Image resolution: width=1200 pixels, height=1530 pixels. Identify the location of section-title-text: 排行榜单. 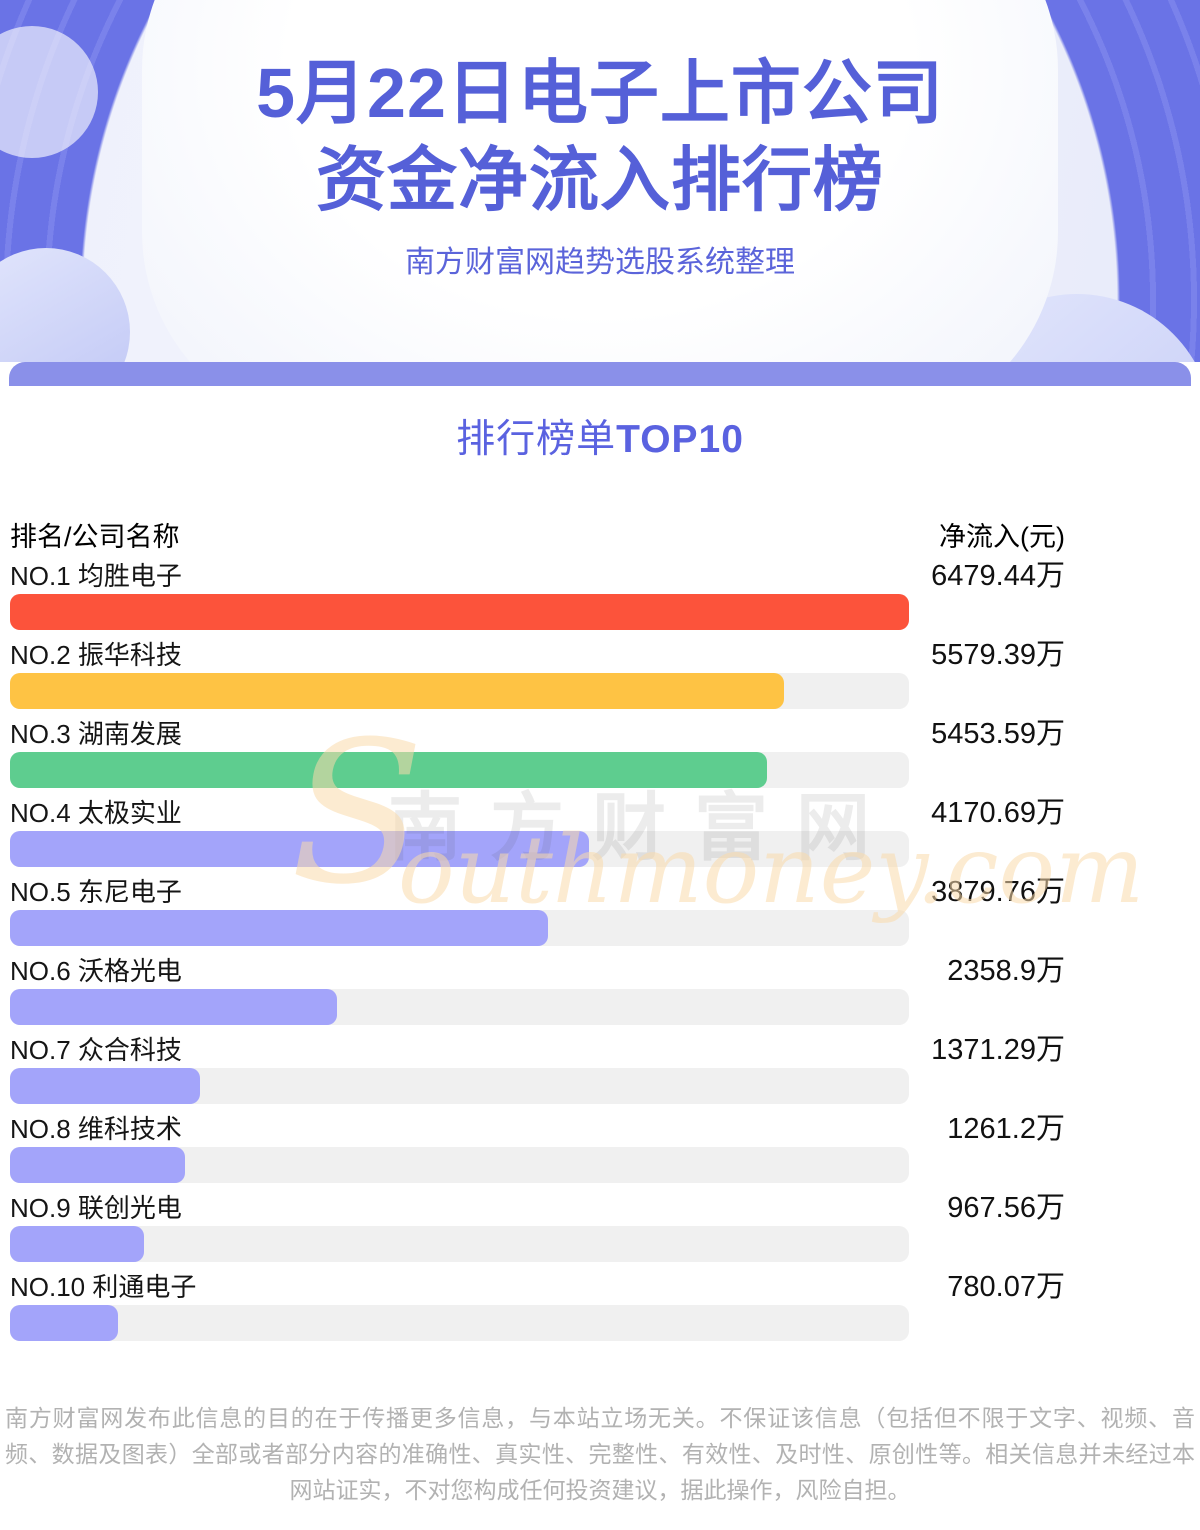
(536, 439).